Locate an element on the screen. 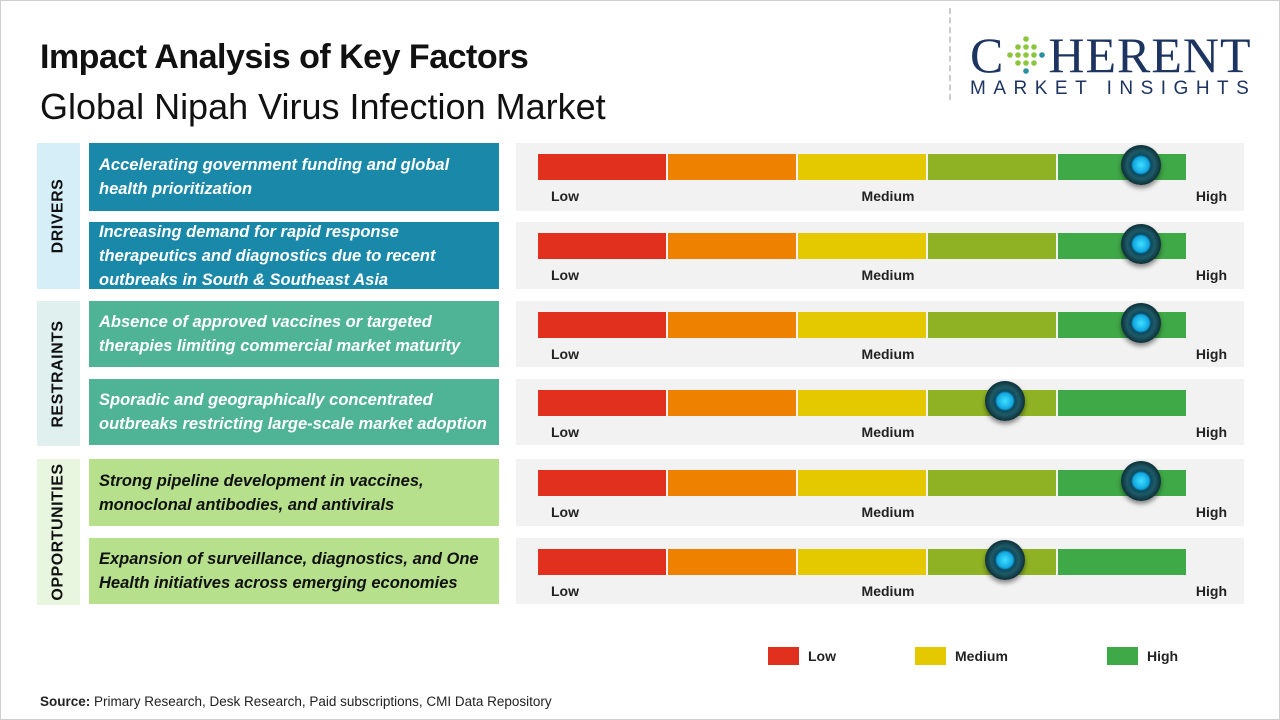  company-logo: C HERENT MARKET INSIGHTS is located at coordinates (1115, 65).